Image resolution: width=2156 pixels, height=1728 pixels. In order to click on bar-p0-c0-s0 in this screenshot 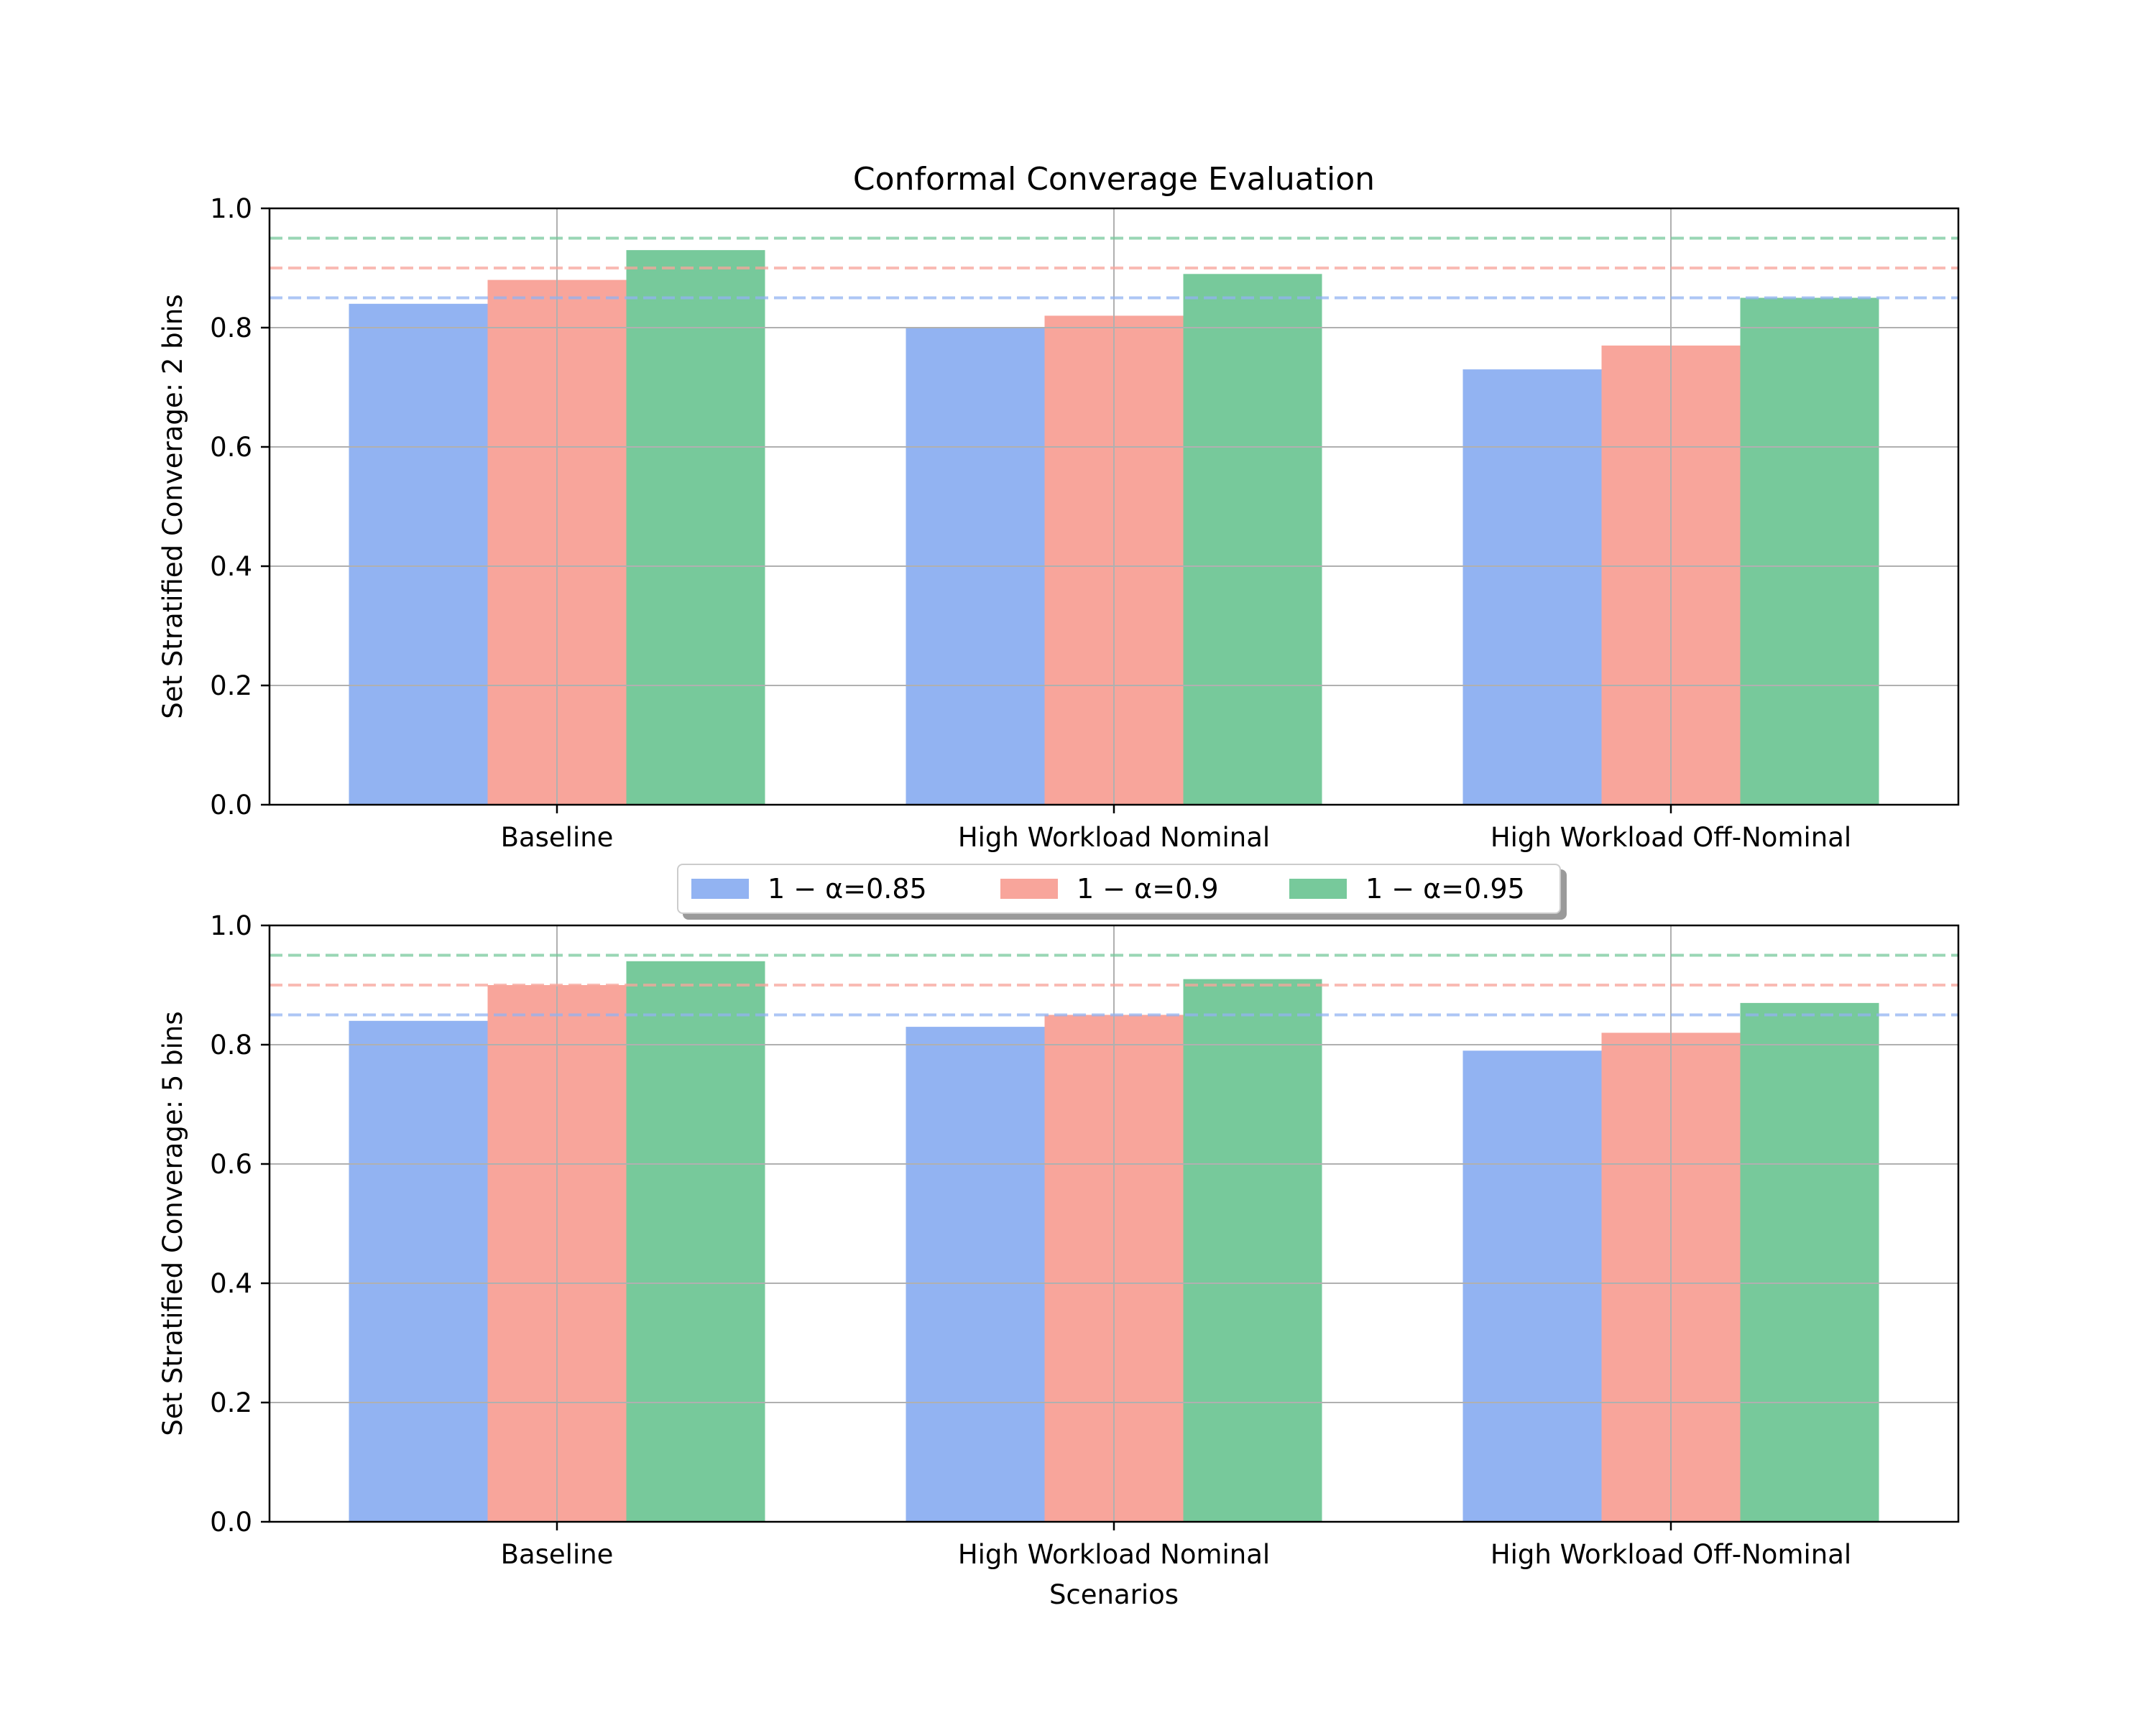, I will do `click(419, 554)`.